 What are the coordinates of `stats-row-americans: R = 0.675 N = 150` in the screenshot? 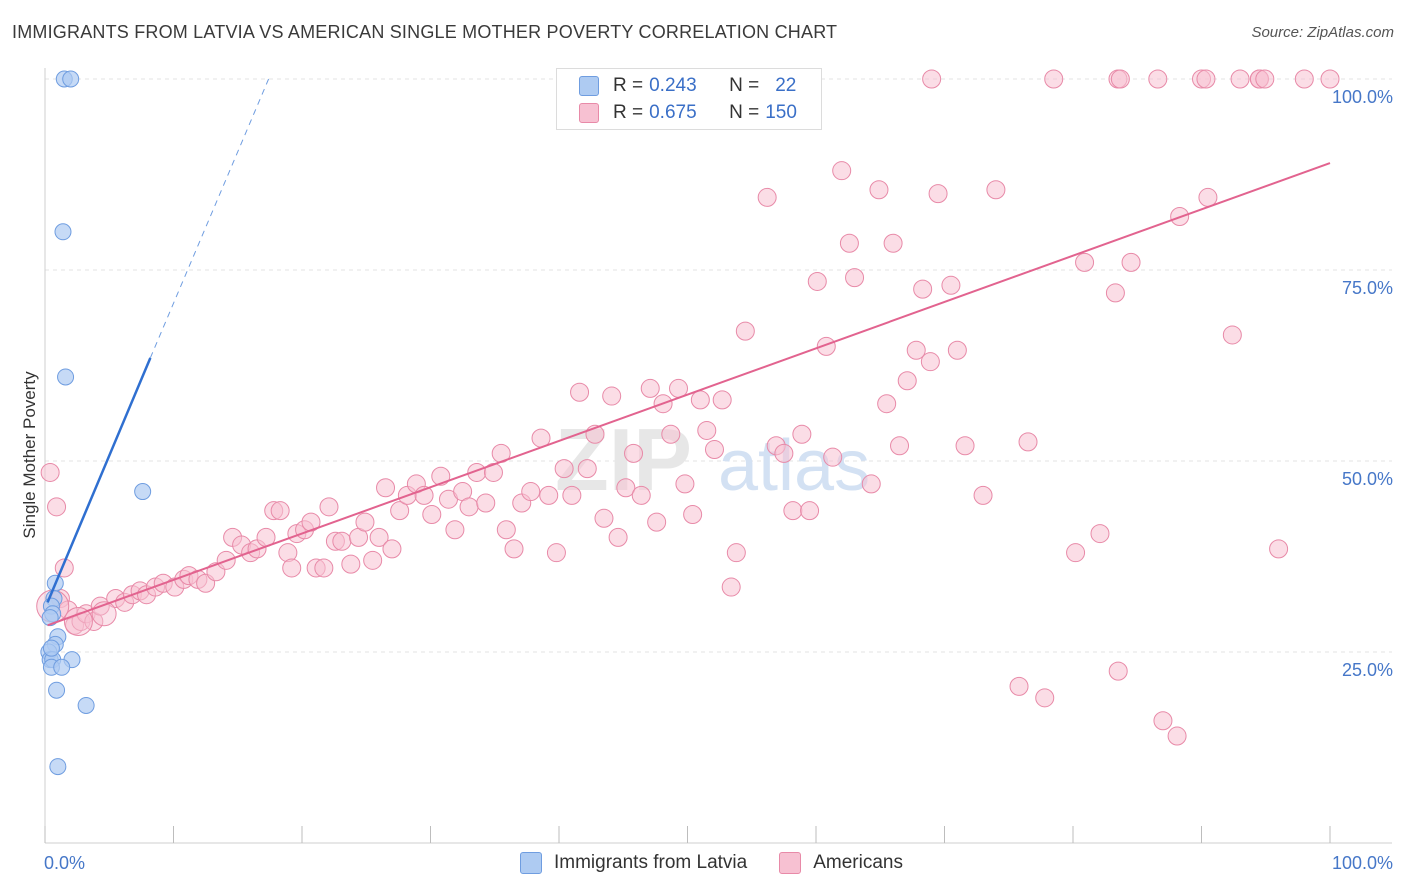 It's located at (688, 113).